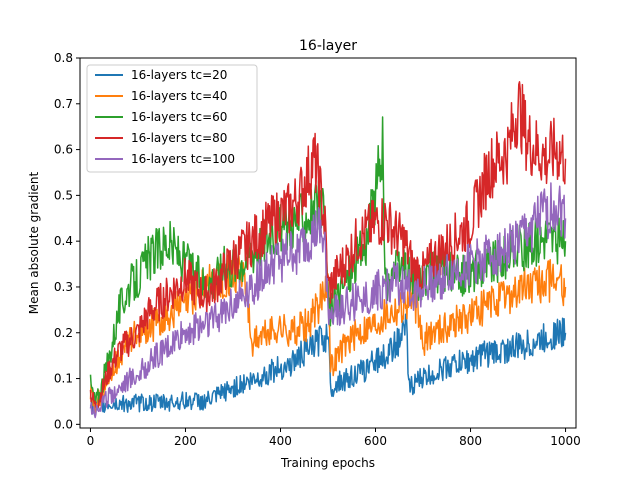  I want to click on x-tick-label: 800, so click(470, 441).